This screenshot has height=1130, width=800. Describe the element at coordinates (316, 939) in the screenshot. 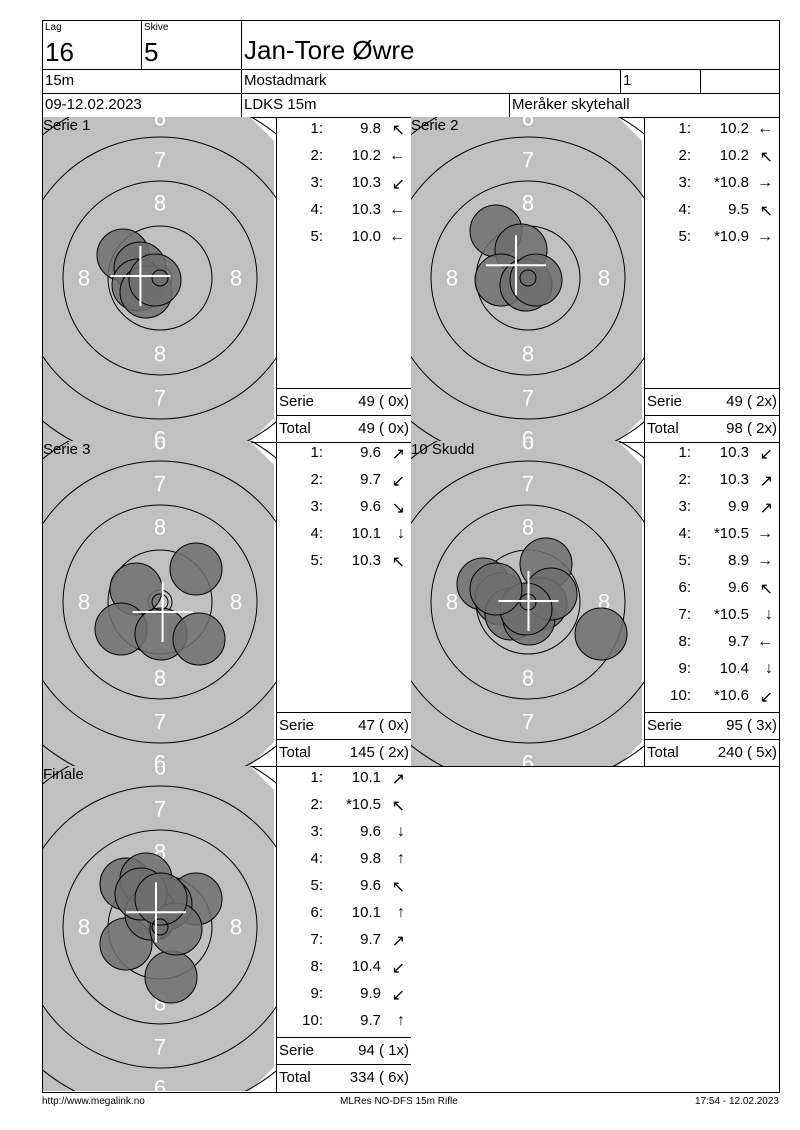

I see `shot-number: 7:` at that location.